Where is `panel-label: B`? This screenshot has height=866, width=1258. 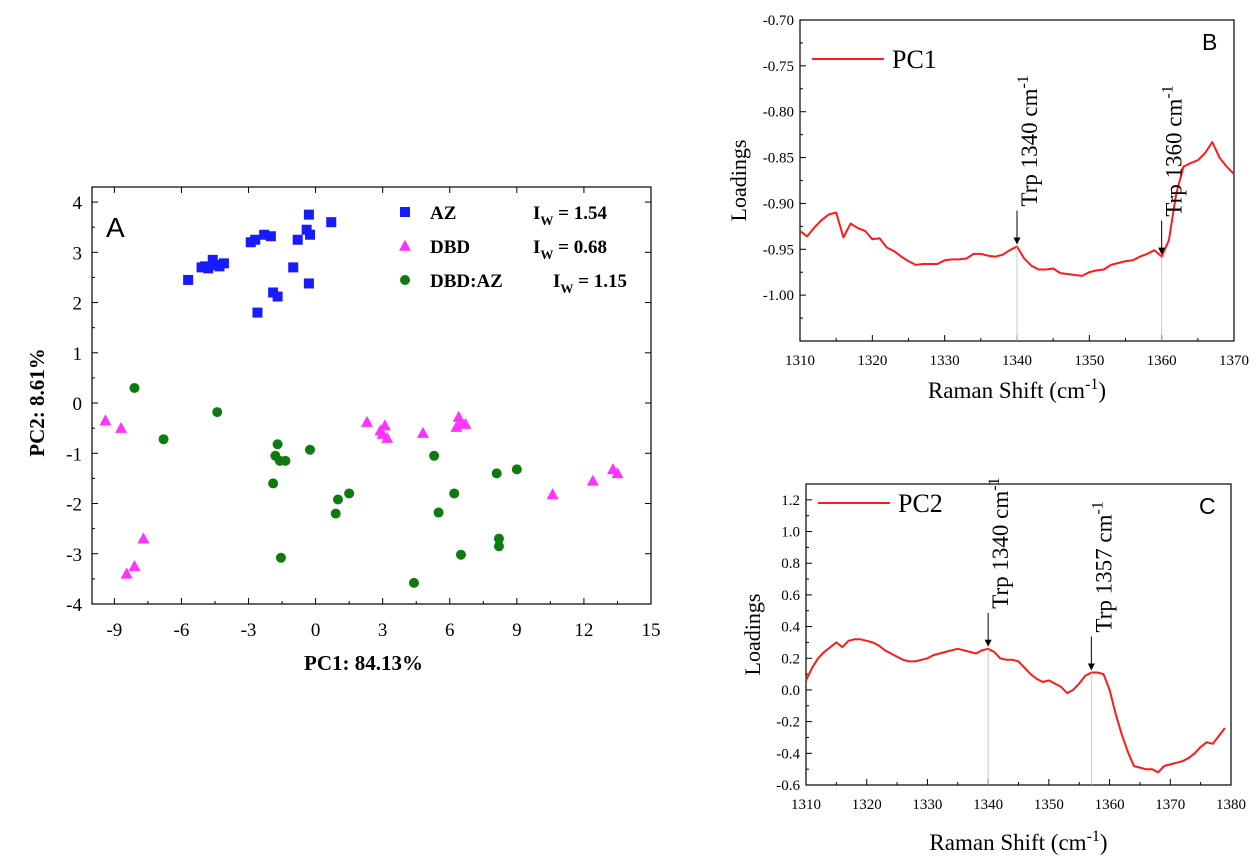 panel-label: B is located at coordinates (1209, 42).